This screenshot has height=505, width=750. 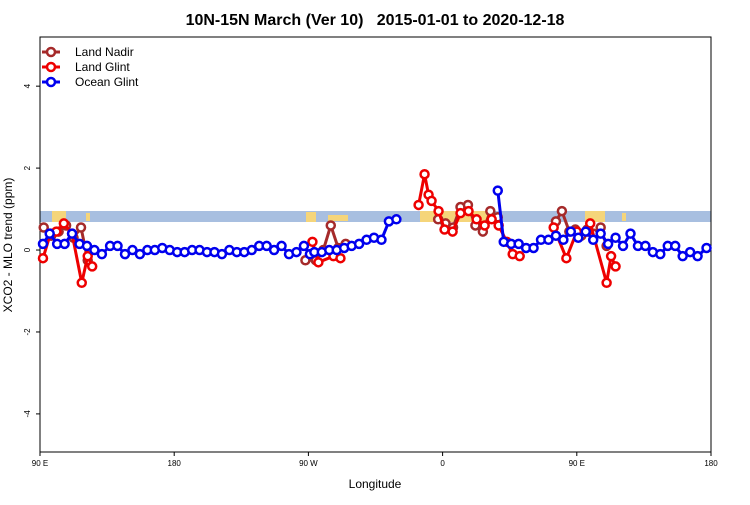 What do you see at coordinates (308, 463) in the screenshot?
I see `x-tick-label: 90 W` at bounding box center [308, 463].